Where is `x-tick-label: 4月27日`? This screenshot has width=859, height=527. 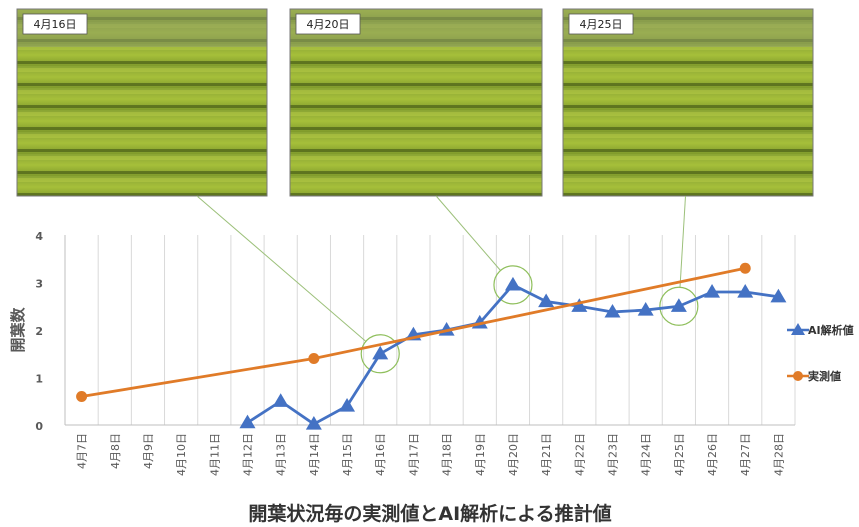 x-tick-label: 4月27日 is located at coordinates (745, 454).